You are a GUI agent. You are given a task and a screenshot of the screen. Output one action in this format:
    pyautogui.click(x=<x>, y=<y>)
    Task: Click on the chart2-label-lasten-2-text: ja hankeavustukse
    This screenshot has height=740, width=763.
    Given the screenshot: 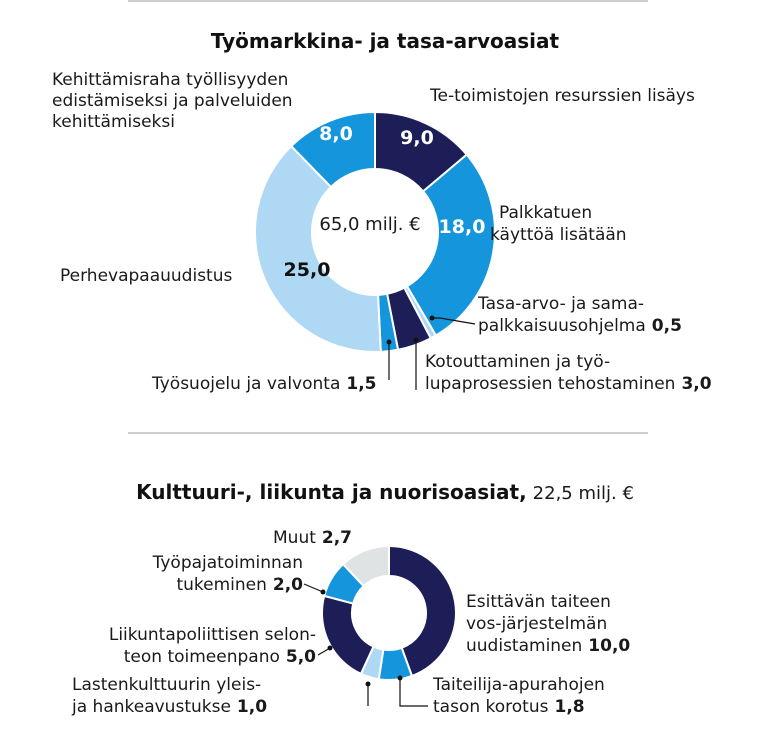 What is the action you would take?
    pyautogui.click(x=151, y=707)
    